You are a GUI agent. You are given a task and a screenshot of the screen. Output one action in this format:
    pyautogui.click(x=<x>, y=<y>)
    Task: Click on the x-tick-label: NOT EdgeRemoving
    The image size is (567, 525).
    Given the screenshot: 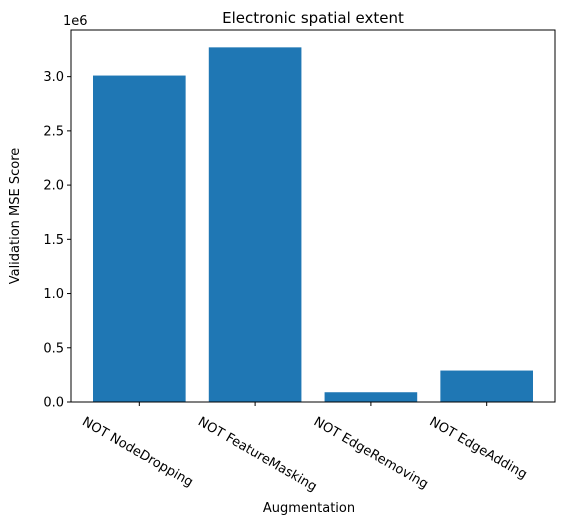 What is the action you would take?
    pyautogui.click(x=371, y=453)
    